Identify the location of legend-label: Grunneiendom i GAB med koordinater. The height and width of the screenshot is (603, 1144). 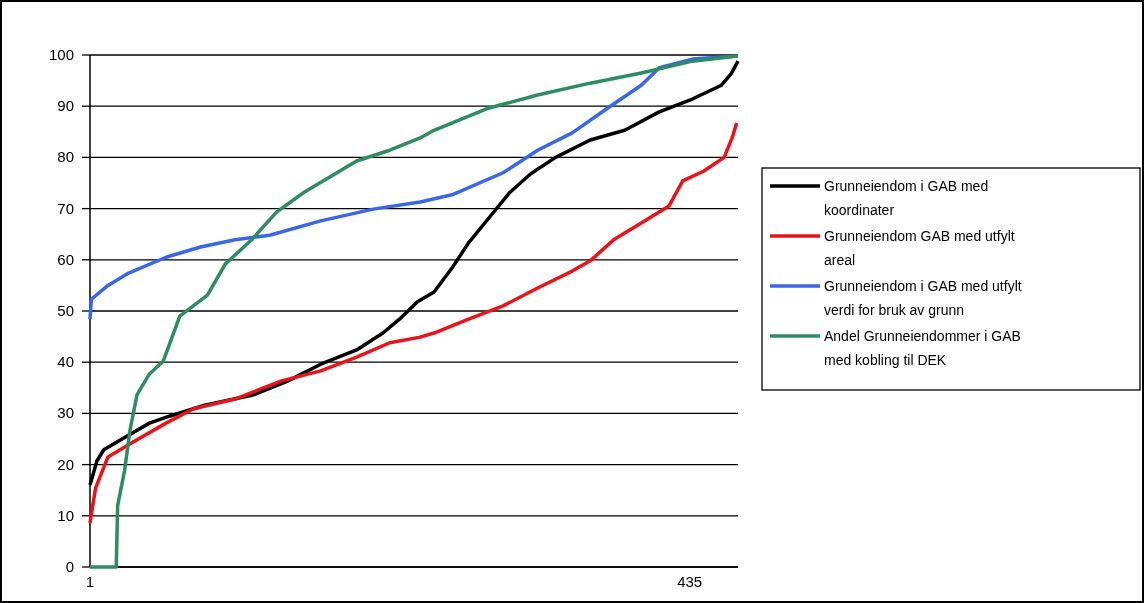
(906, 198).